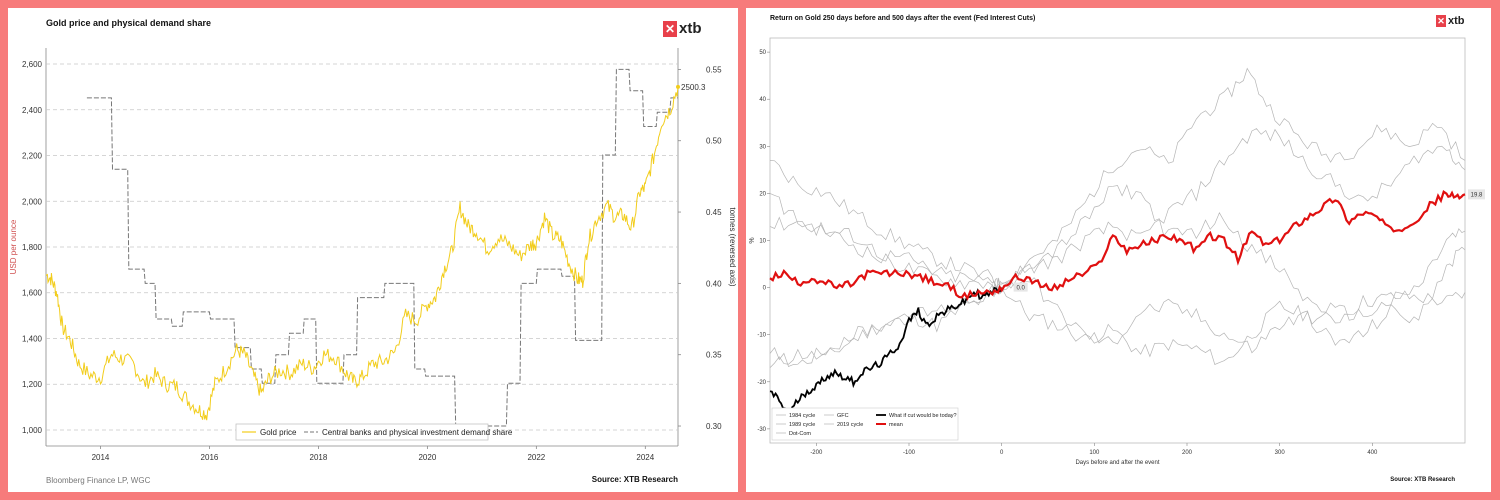  I want to click on series-line-what-if-cut-would-be-today, so click(886, 352).